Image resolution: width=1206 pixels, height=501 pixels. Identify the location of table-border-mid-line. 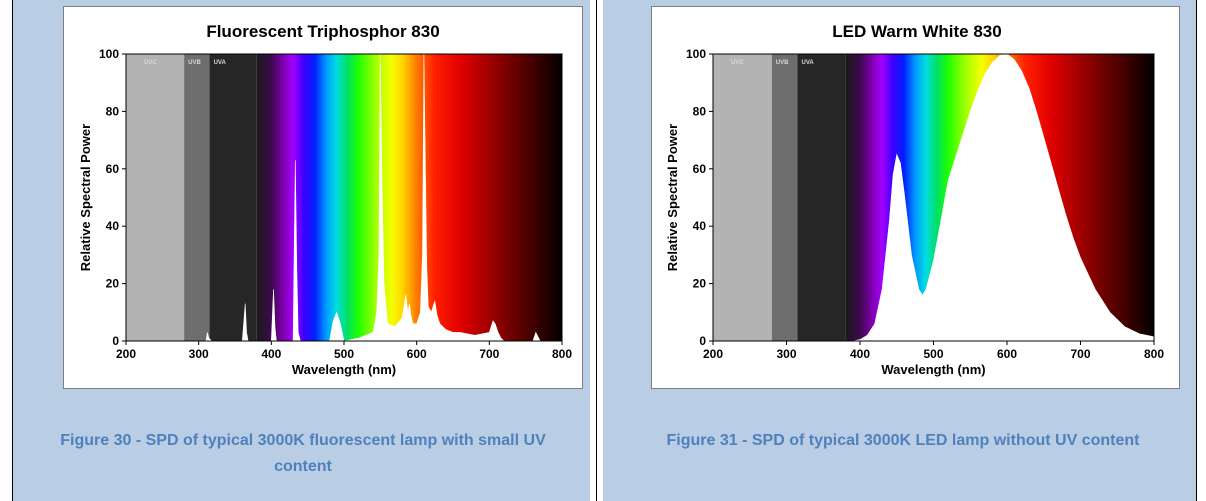
(596, 250).